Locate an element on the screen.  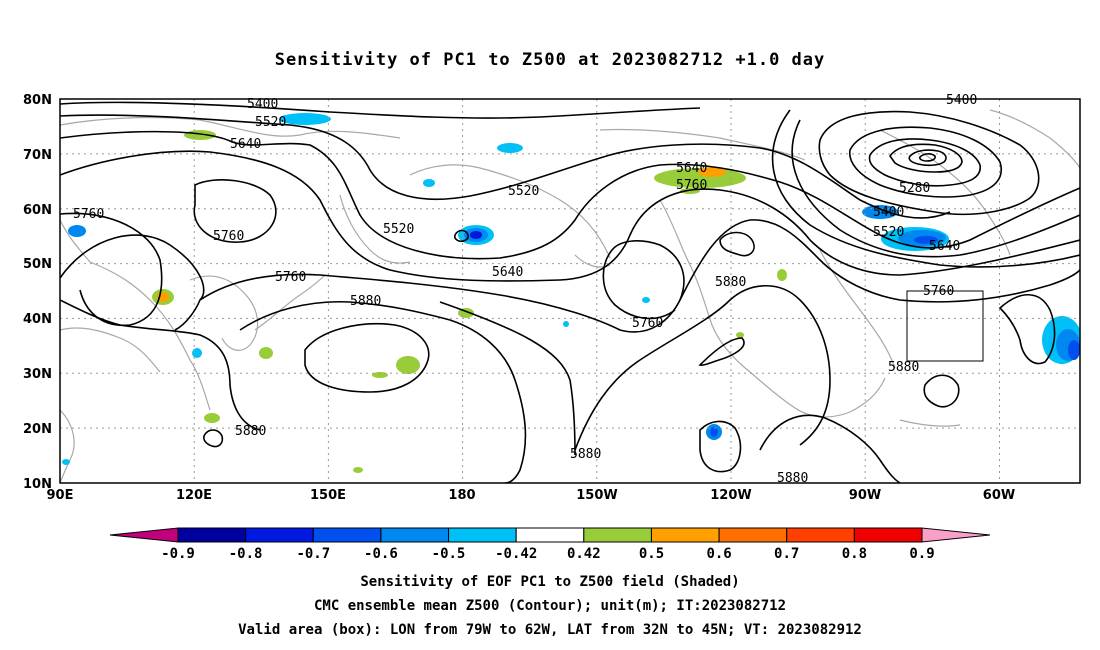
colorbar-label: -0.8 is located at coordinates (246, 554).